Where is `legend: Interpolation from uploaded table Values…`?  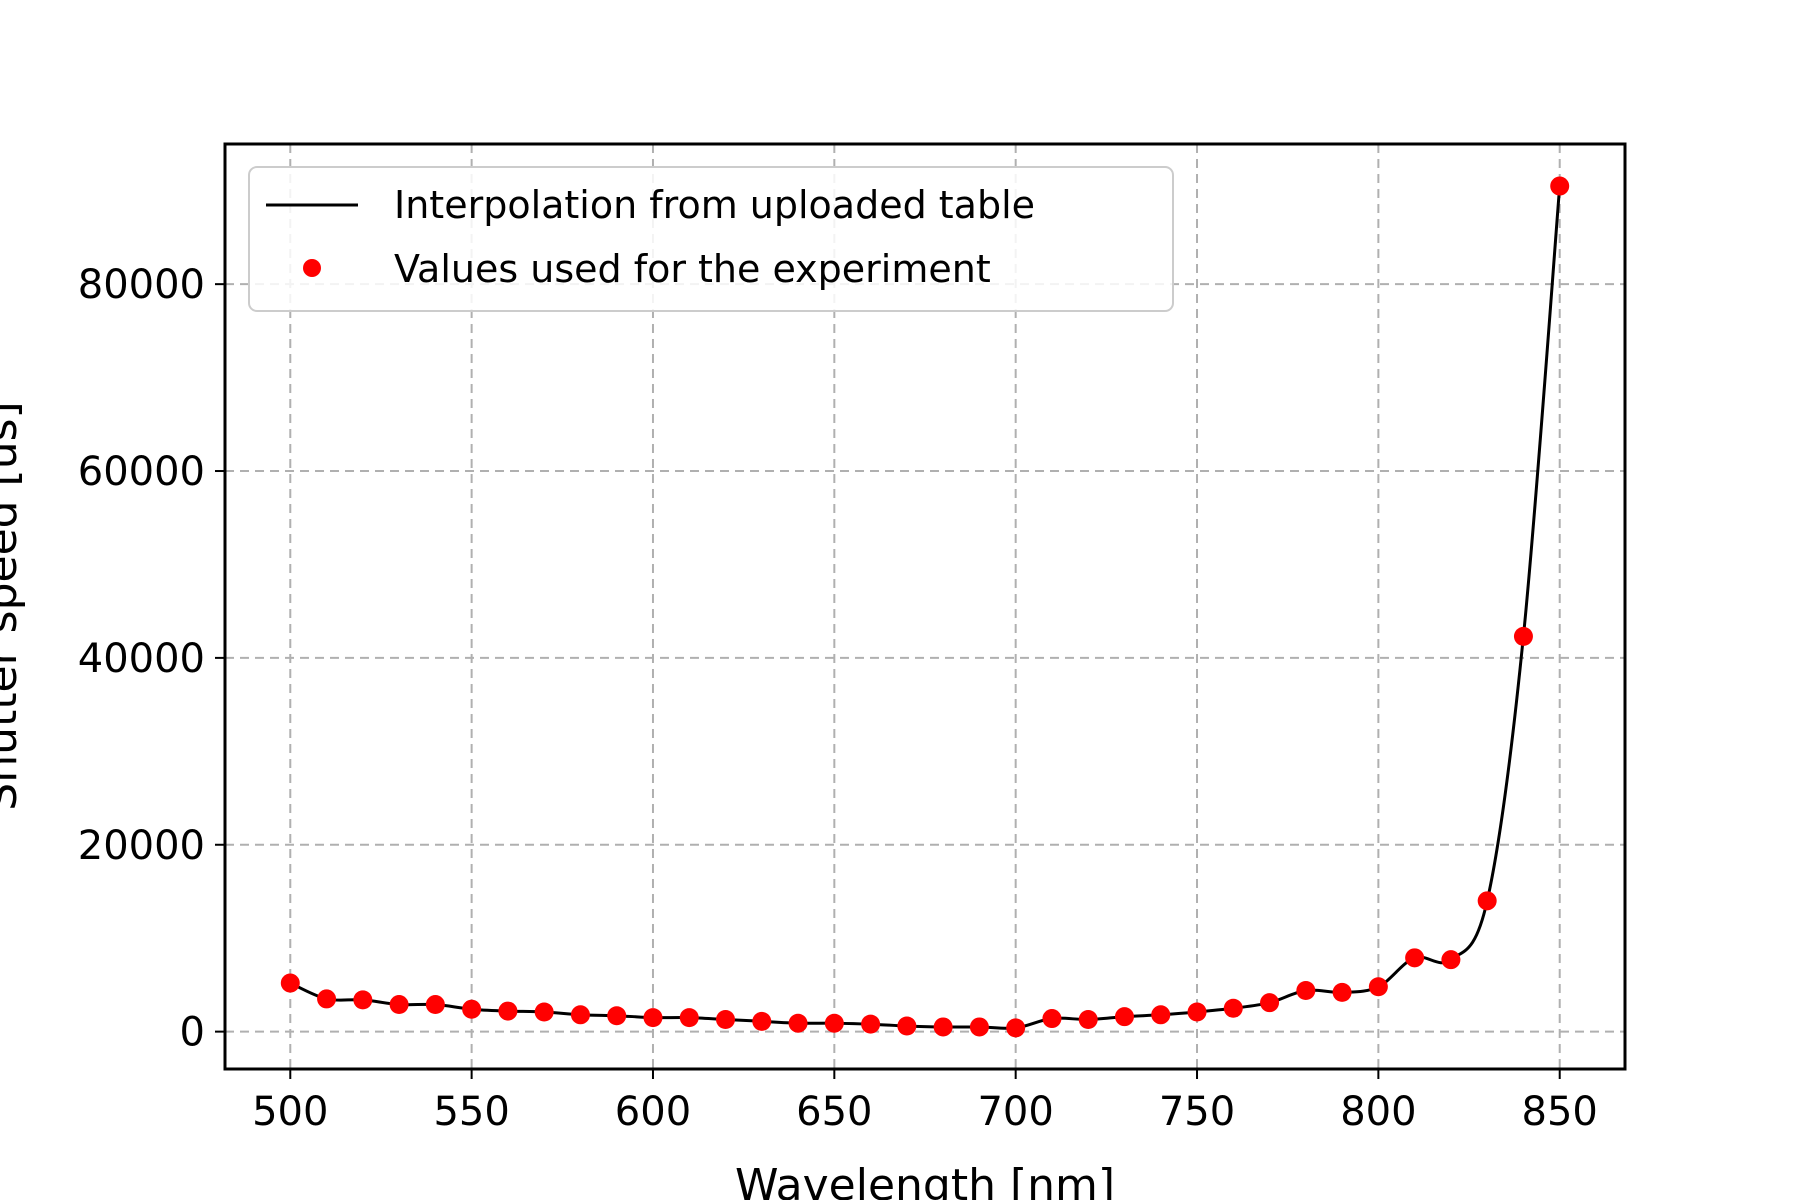
legend: Interpolation from uploaded table Values… is located at coordinates (711, 239).